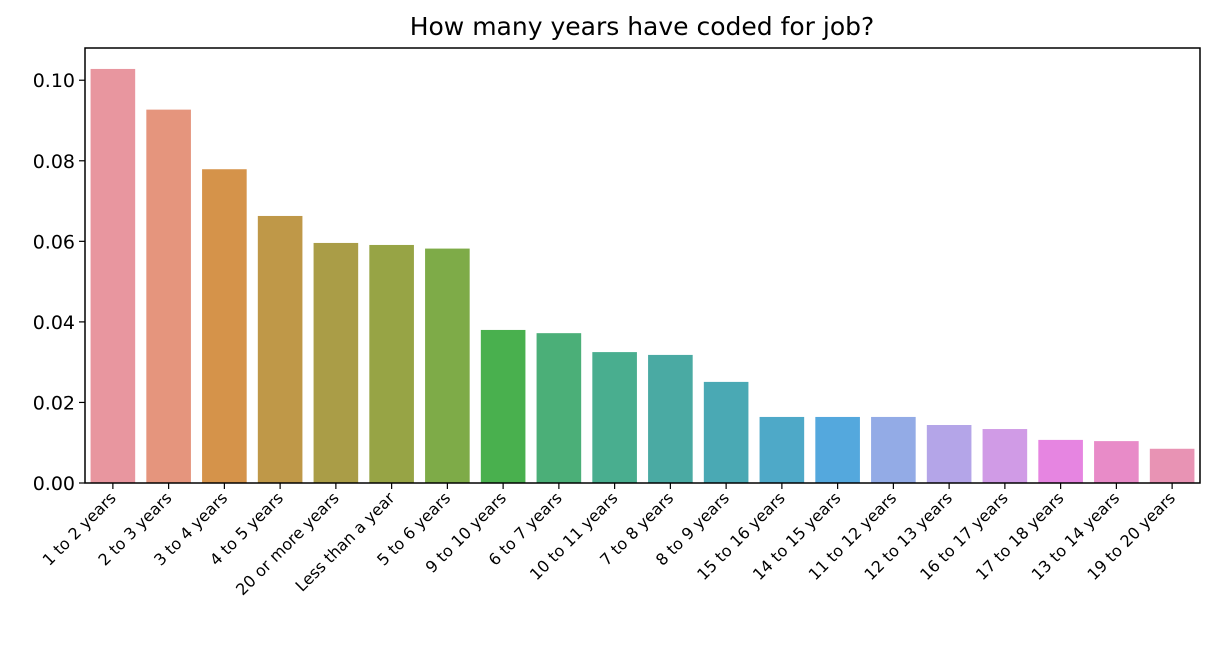 The image size is (1215, 647). What do you see at coordinates (54, 81) in the screenshot?
I see `y-tick-label: 0.10` at bounding box center [54, 81].